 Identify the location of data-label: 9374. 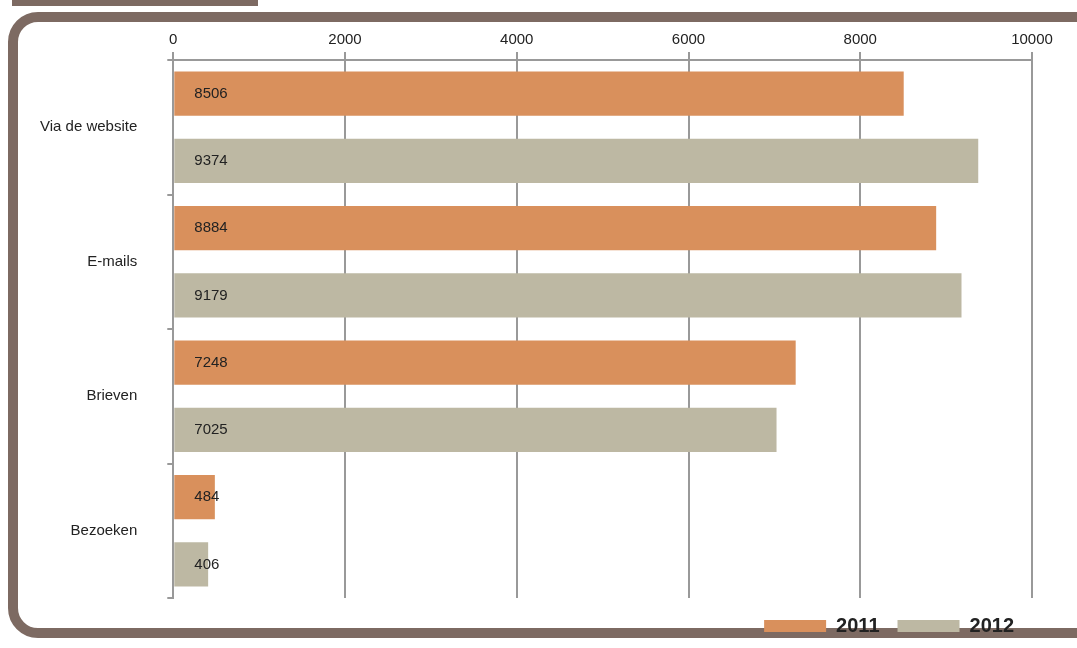
(211, 160).